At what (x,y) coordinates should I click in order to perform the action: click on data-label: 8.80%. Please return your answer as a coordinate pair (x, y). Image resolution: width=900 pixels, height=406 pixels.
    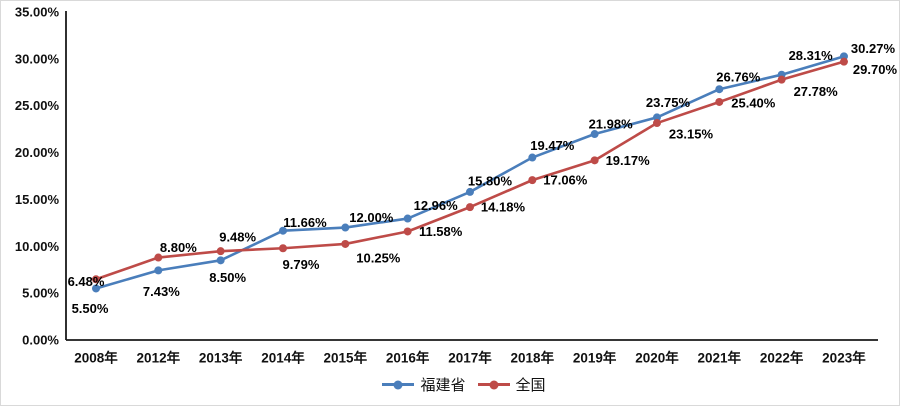
    Looking at the image, I should click on (178, 247).